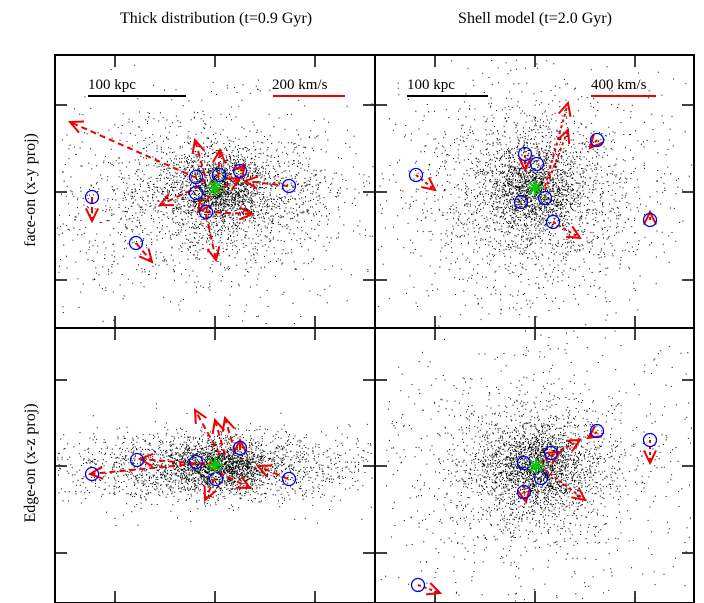 The height and width of the screenshot is (603, 704). What do you see at coordinates (30, 190) in the screenshot?
I see `row-label-face-on: face-on (x-y proj)` at bounding box center [30, 190].